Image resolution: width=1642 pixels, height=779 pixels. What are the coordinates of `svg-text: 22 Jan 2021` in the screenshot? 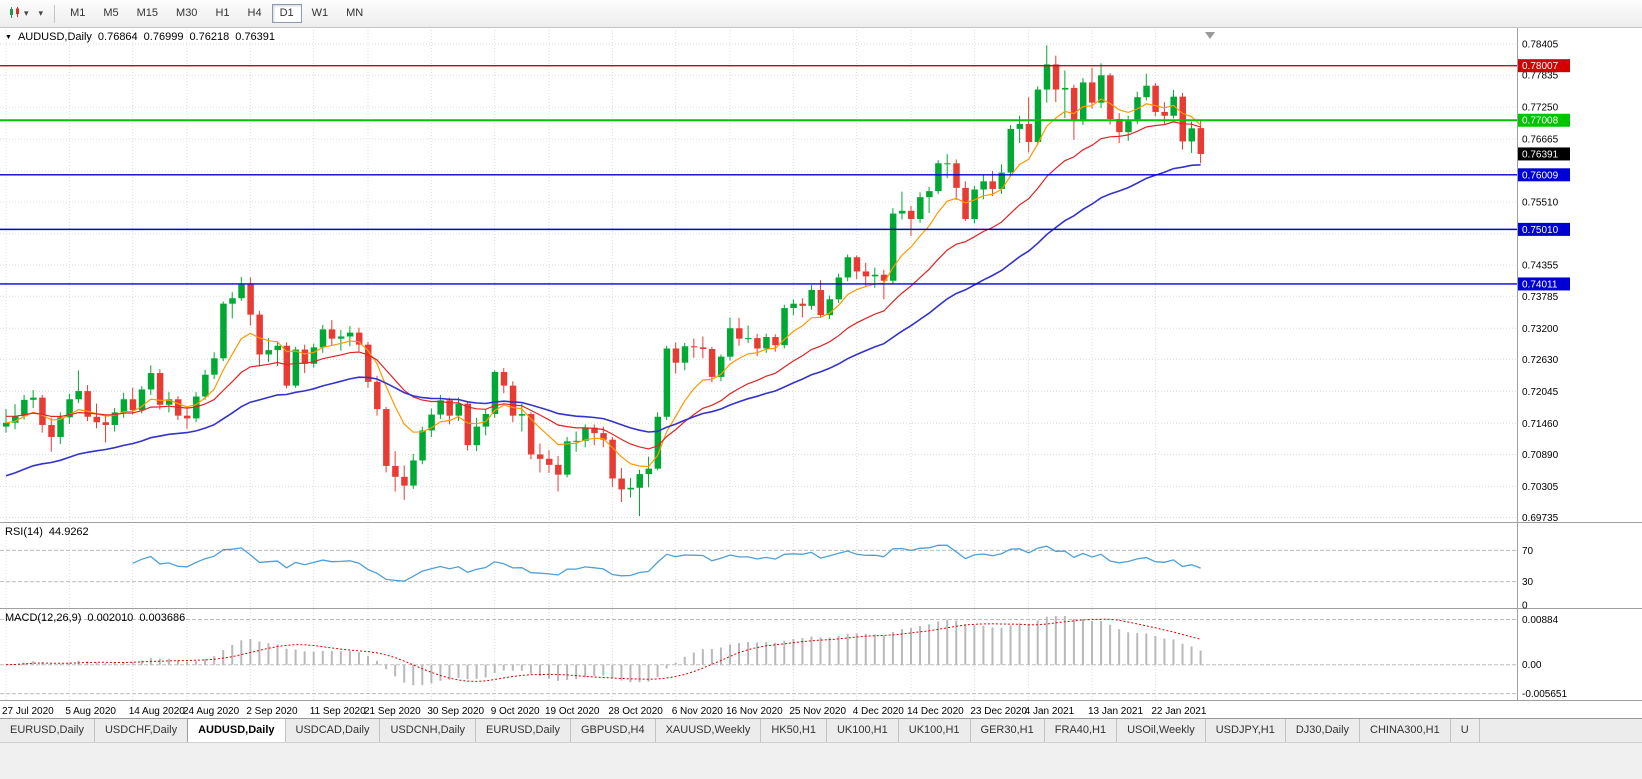 It's located at (1178, 711).